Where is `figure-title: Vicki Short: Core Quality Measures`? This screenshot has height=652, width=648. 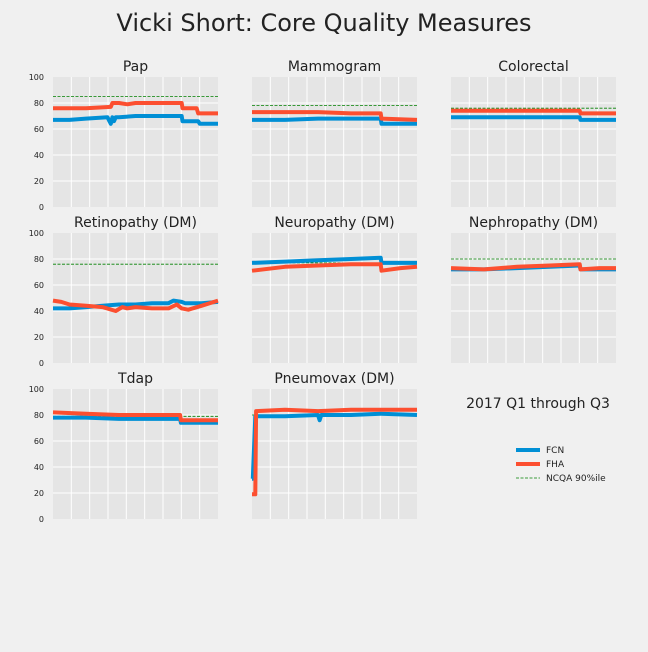 figure-title: Vicki Short: Core Quality Measures is located at coordinates (323, 23).